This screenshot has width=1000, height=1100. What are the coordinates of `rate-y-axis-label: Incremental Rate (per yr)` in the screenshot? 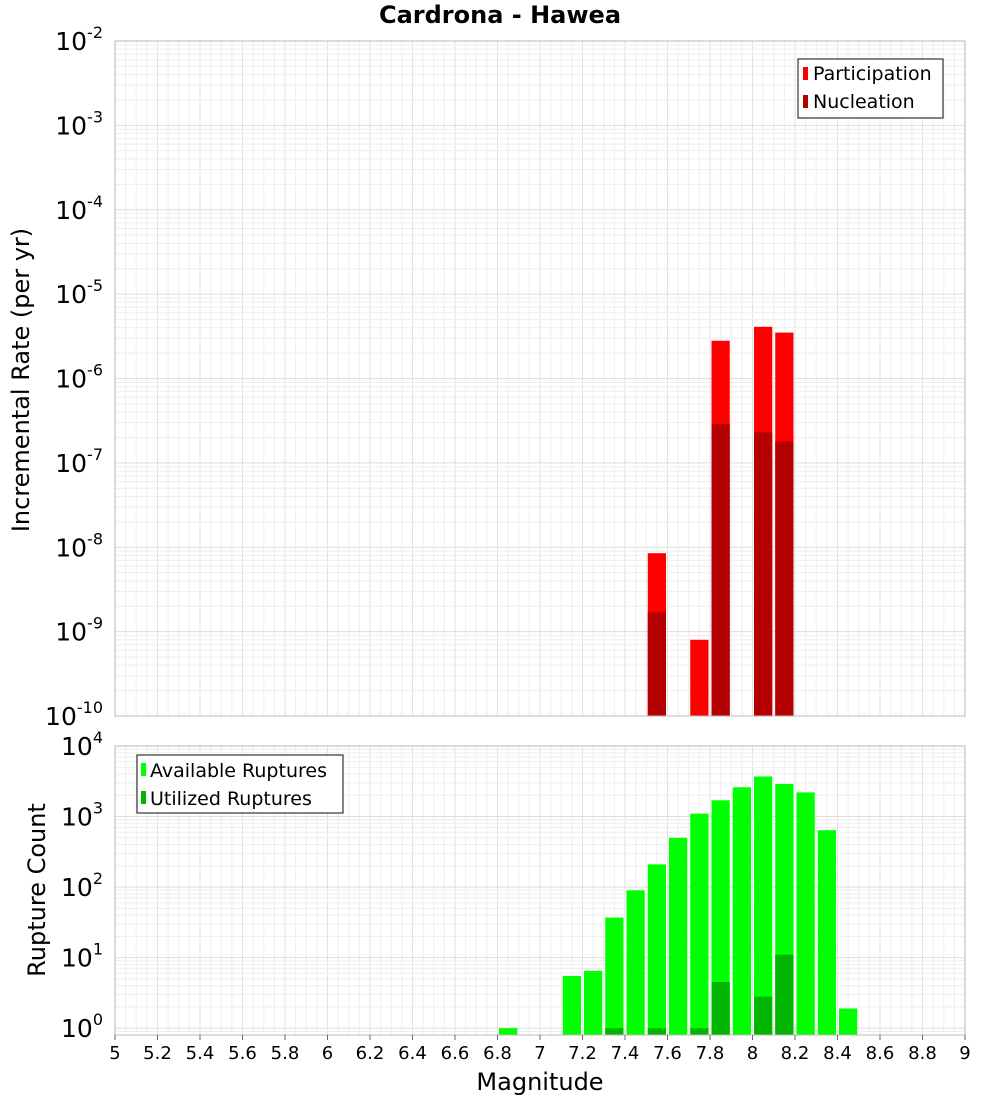 It's located at (21, 380).